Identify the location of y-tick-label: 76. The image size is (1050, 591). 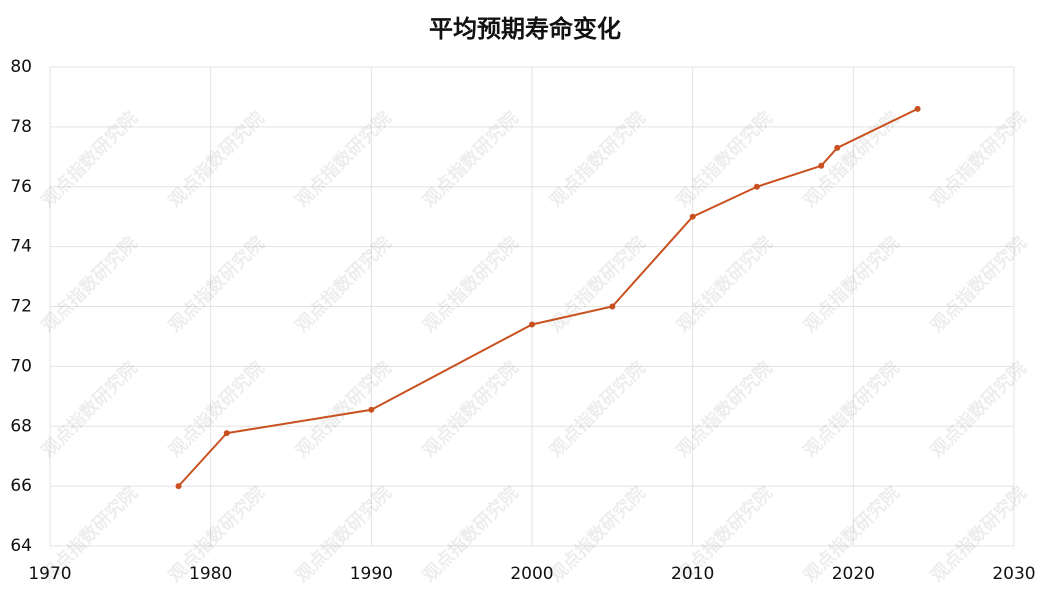
(21, 187).